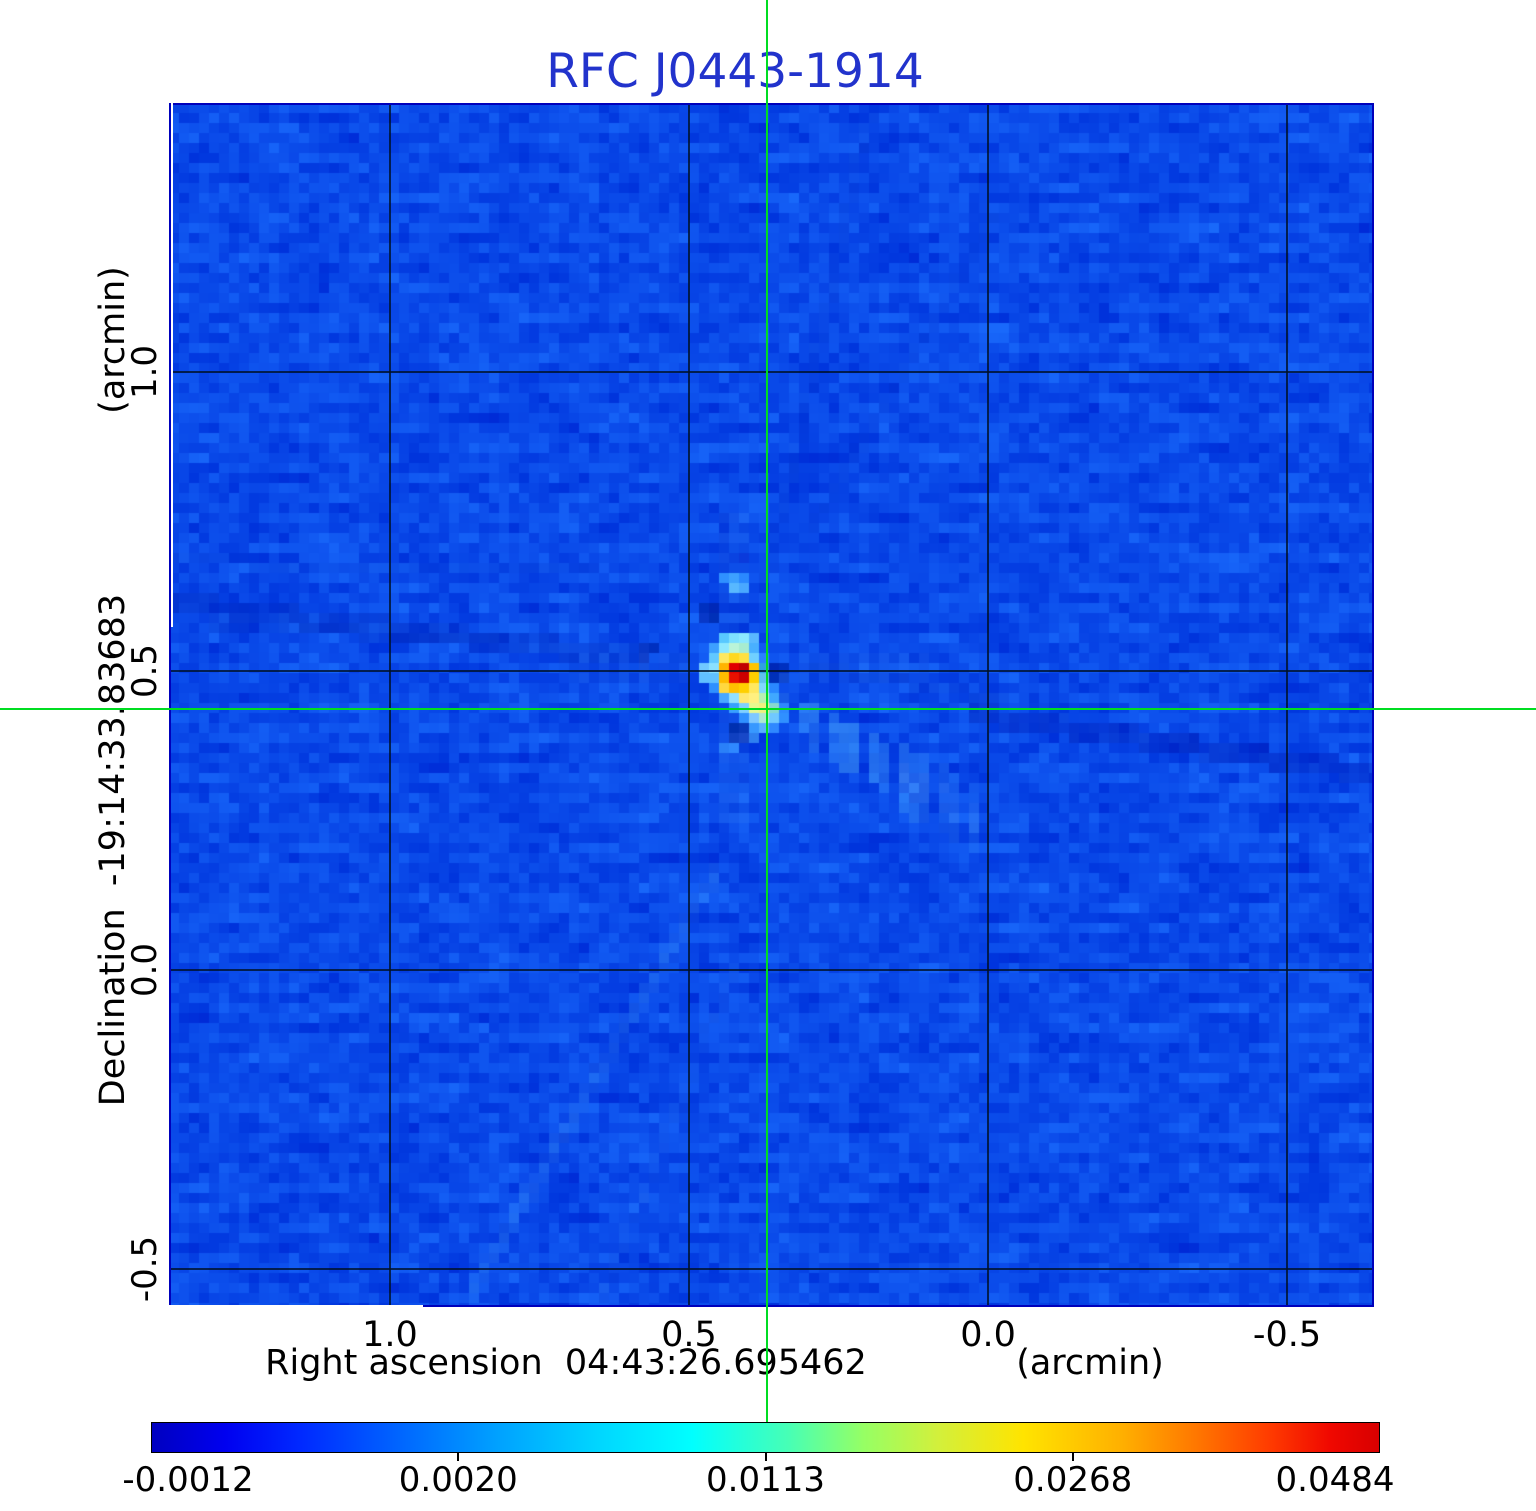 This screenshot has height=1511, width=1536. Describe the element at coordinates (988, 1335) in the screenshot. I see `x-tick-label: 0.0` at that location.